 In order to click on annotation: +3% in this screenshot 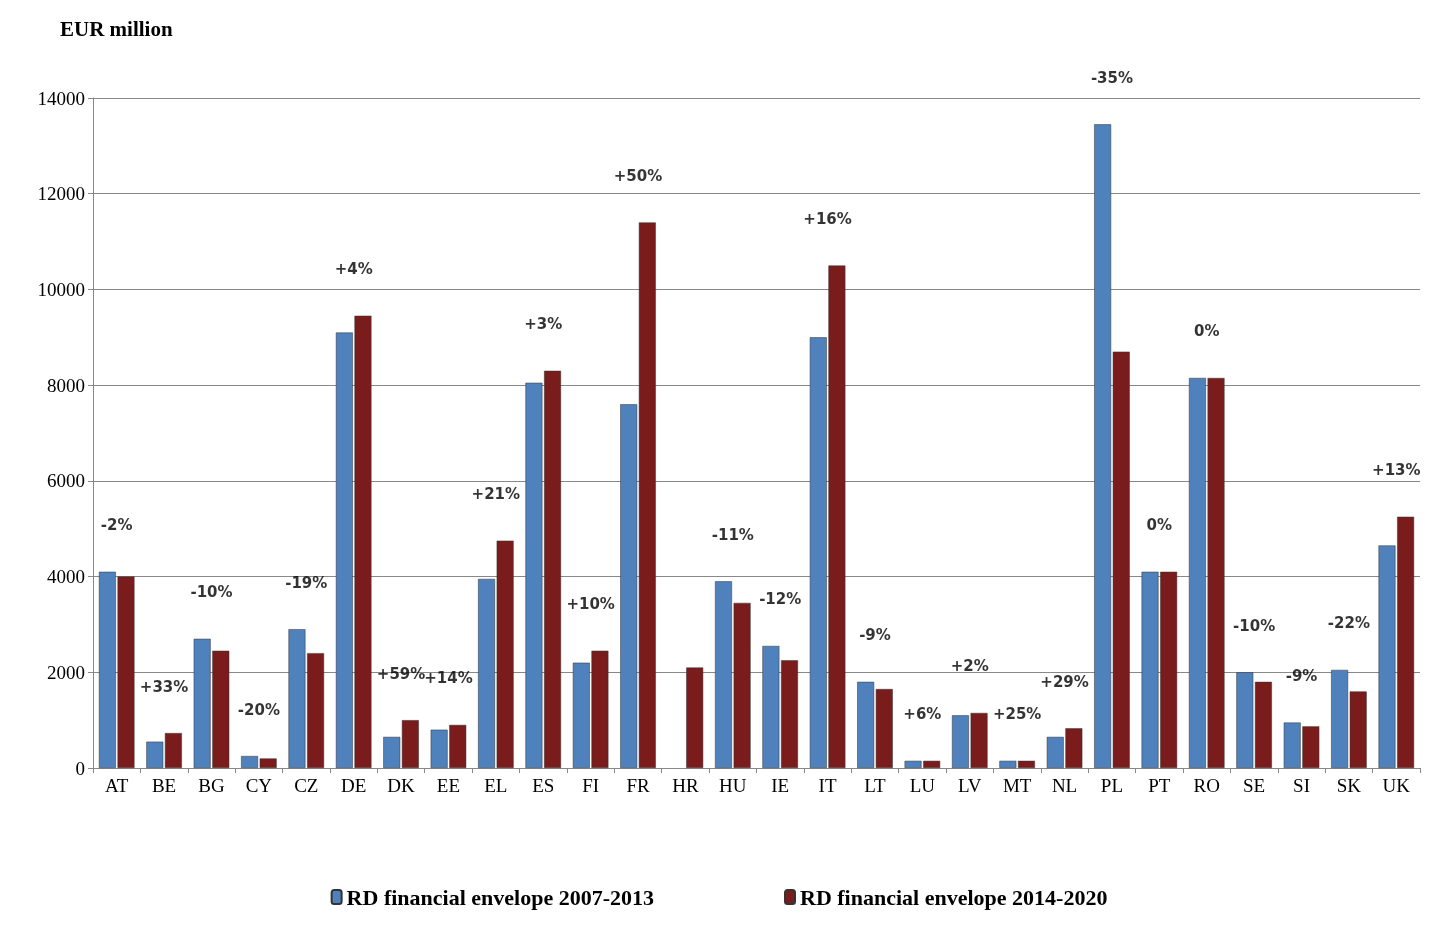, I will do `click(543, 324)`.